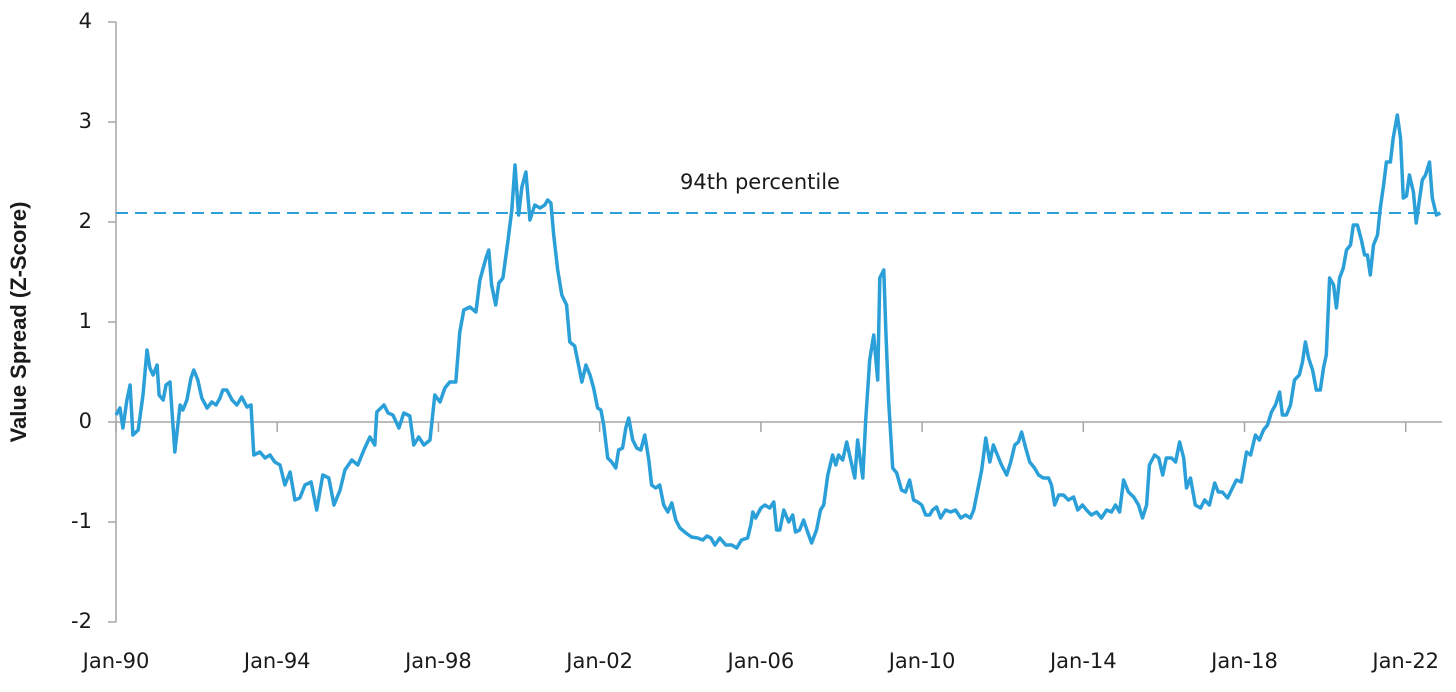 The image size is (1456, 692). Describe the element at coordinates (760, 182) in the screenshot. I see `reference-label: 94th percentile` at that location.